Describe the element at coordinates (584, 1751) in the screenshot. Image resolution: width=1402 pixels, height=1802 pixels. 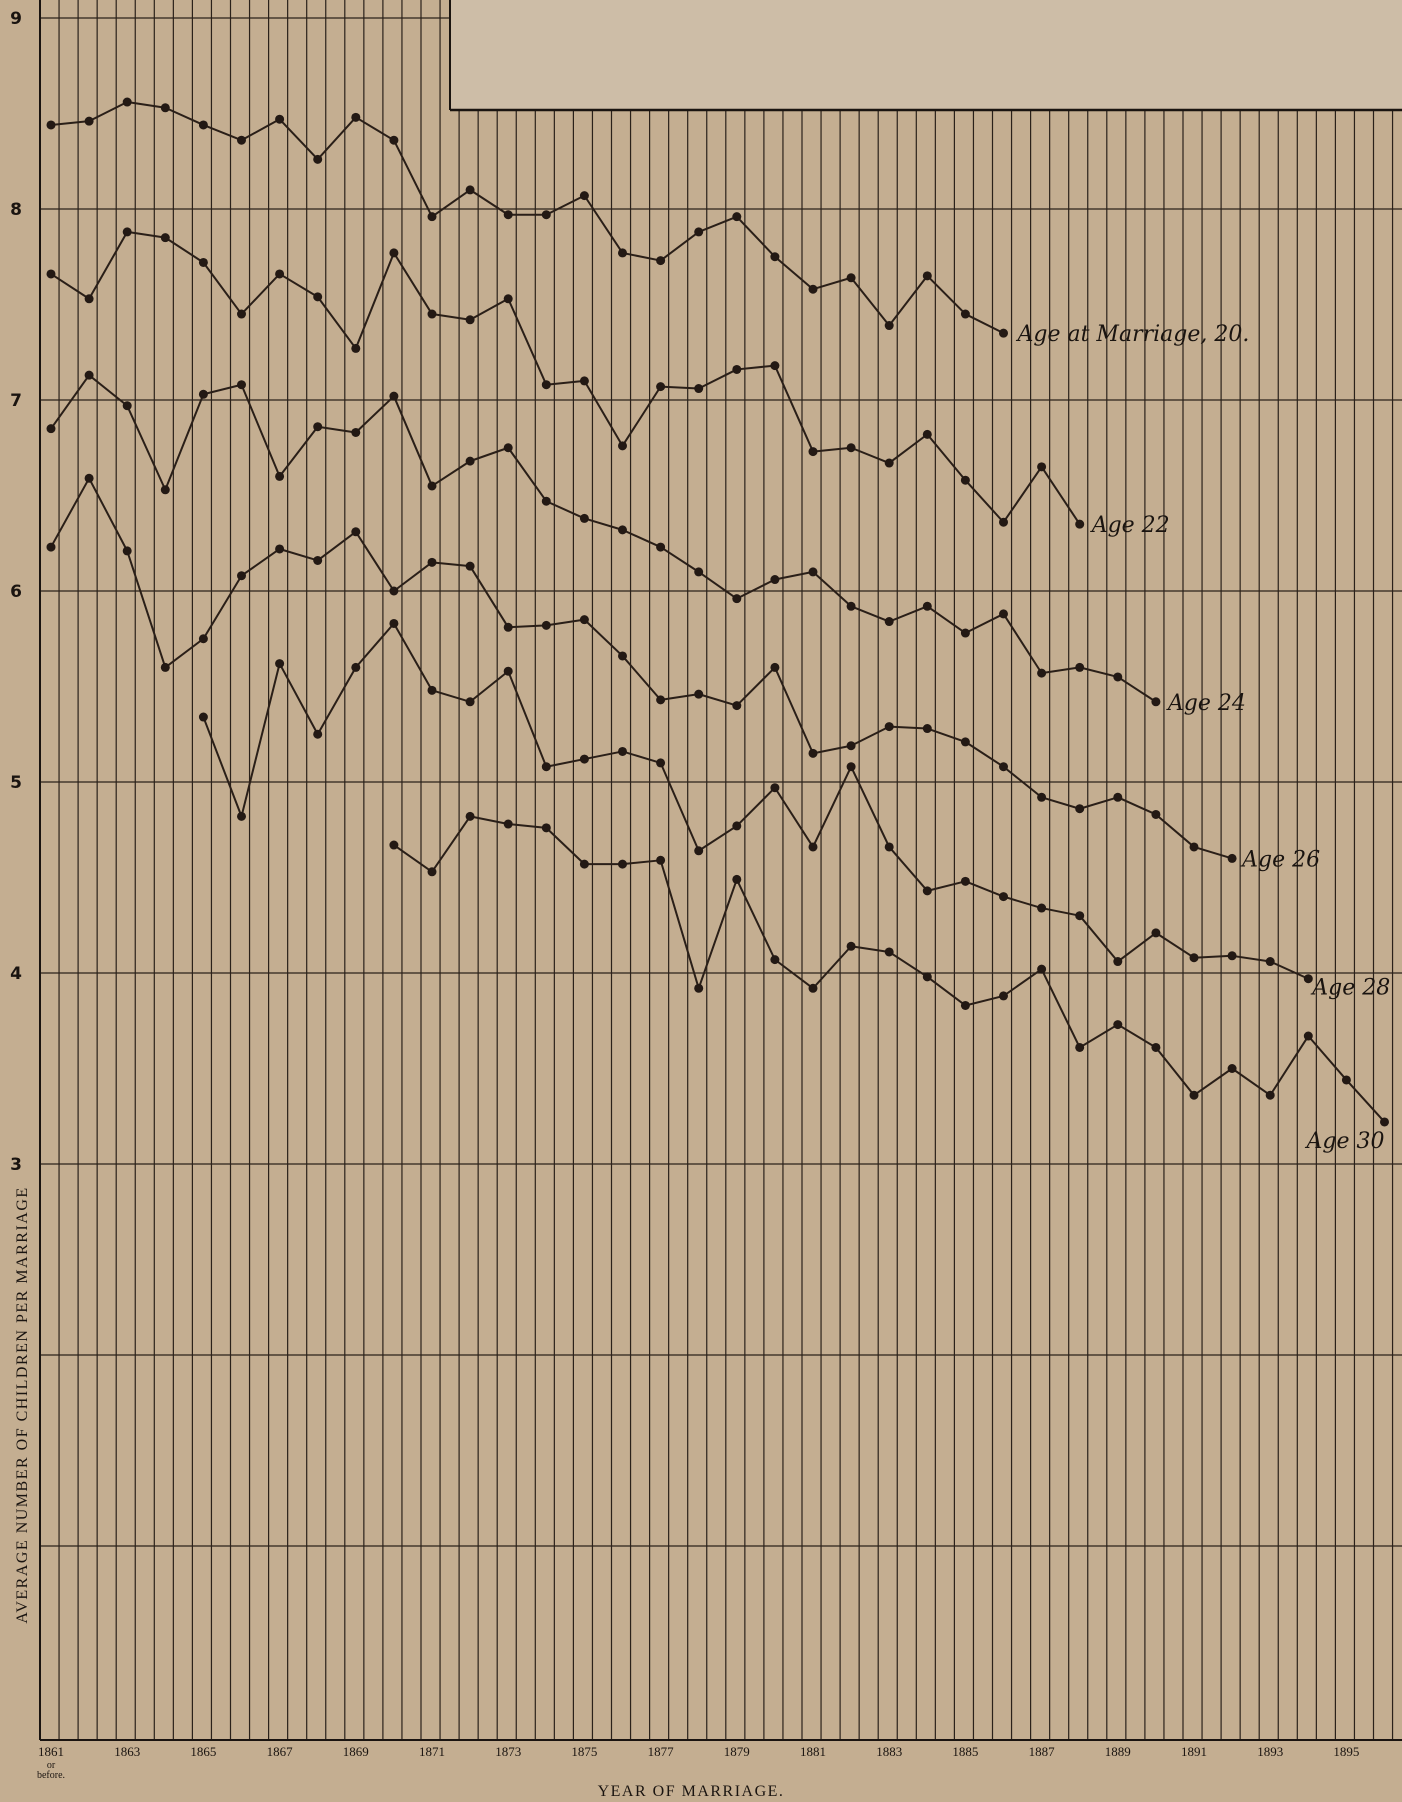
I see `x-tick-label: 1875` at that location.